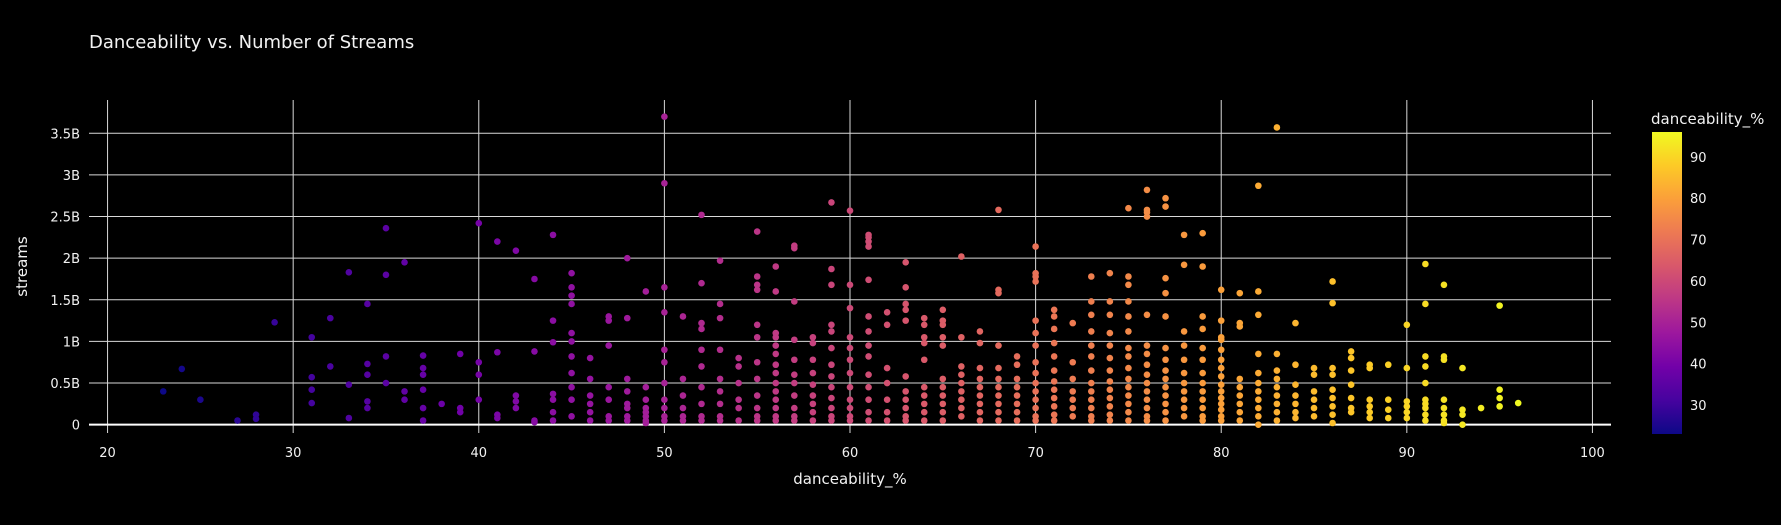  I want to click on x-tick-label: 80, so click(1221, 453).